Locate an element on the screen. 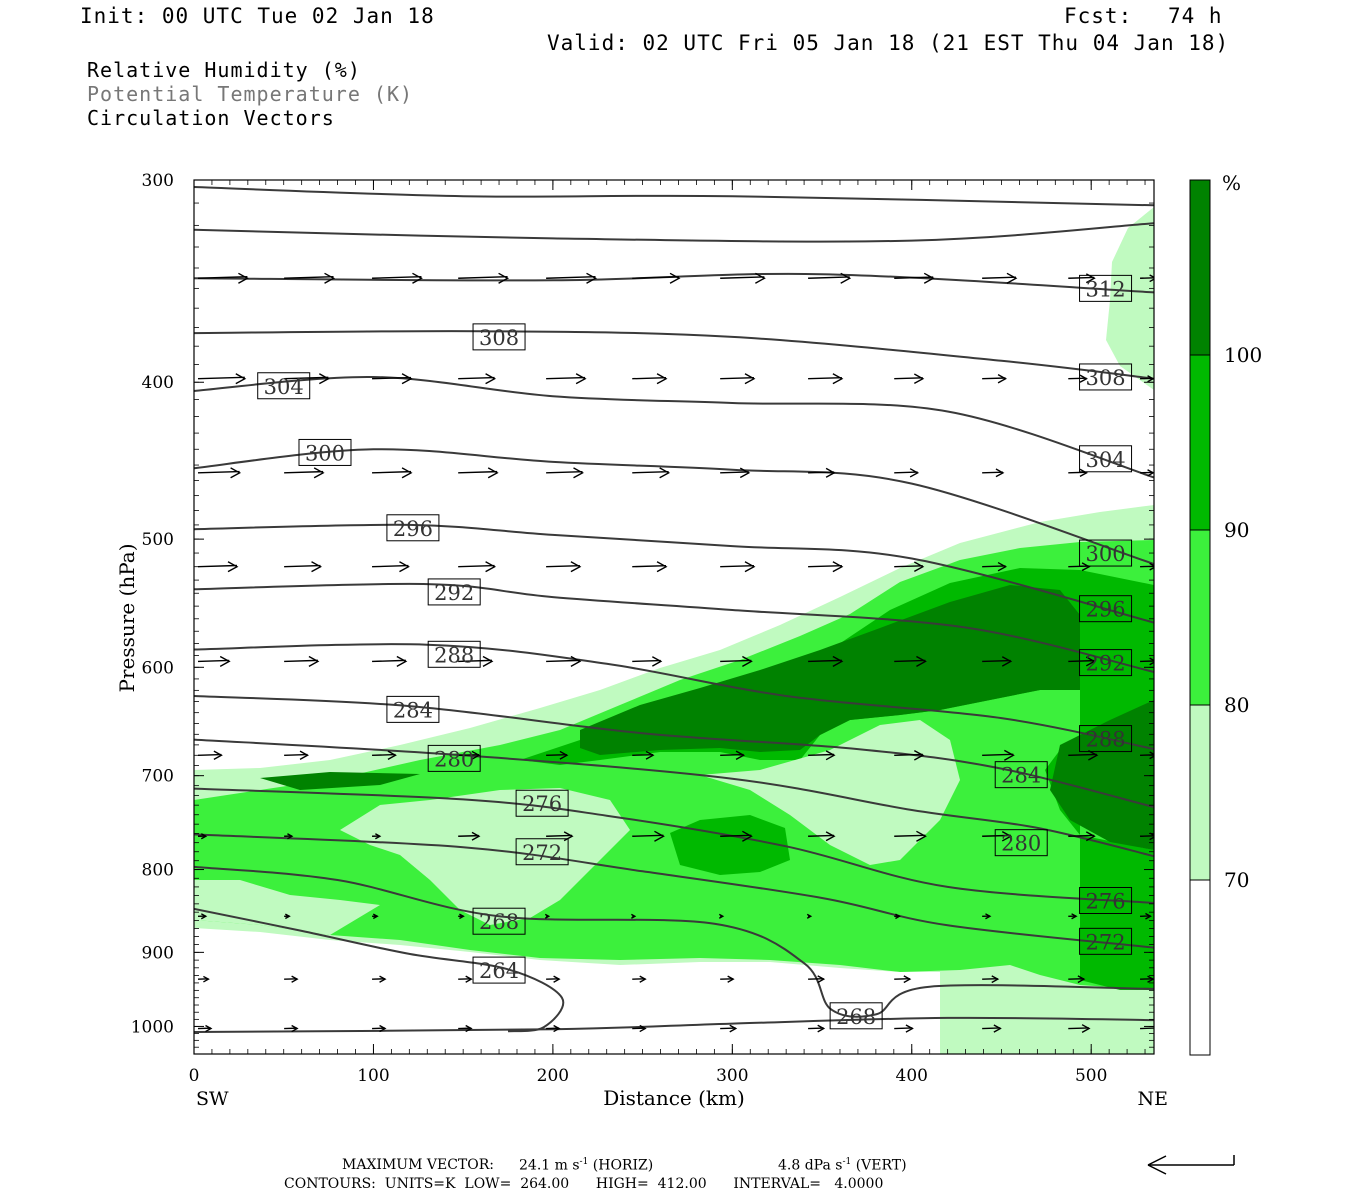 This screenshot has height=1200, width=1350. theta-label: 284 is located at coordinates (413, 709).